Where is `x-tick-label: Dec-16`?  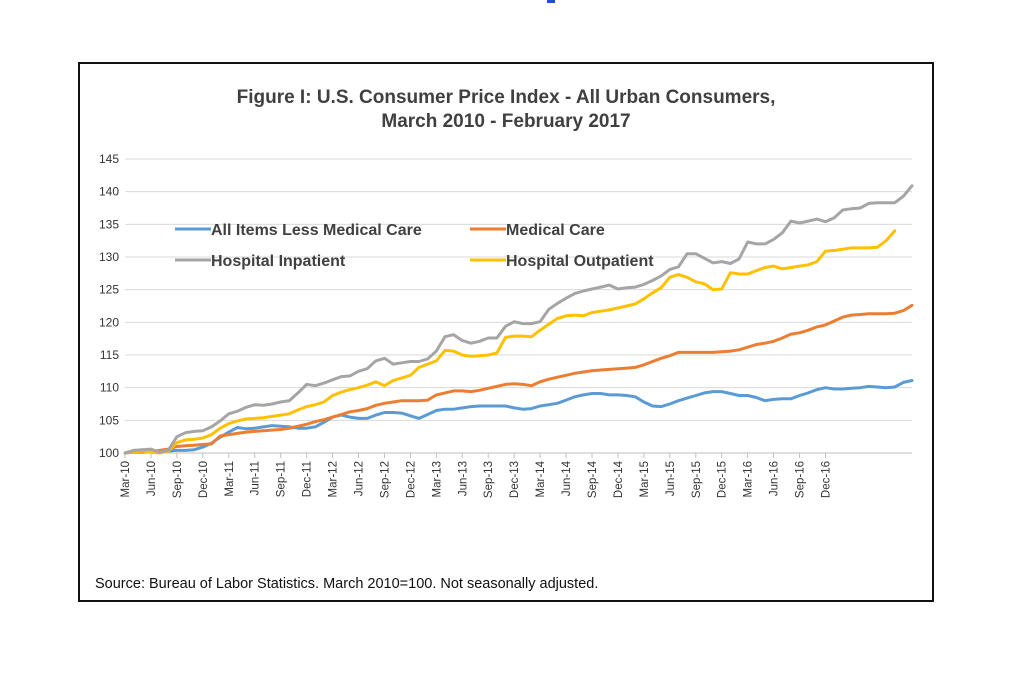 x-tick-label: Dec-16 is located at coordinates (827, 479).